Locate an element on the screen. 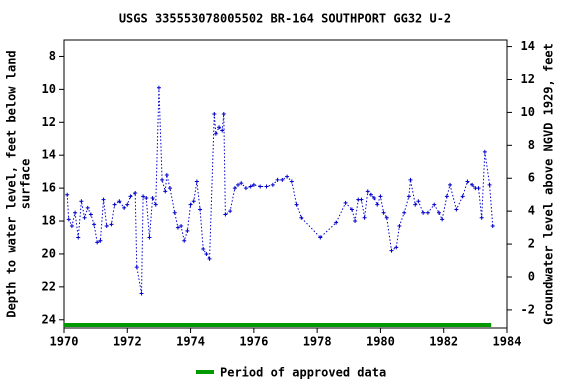 The height and width of the screenshot is (389, 576). y-tick-label: 12 is located at coordinates (49, 122).